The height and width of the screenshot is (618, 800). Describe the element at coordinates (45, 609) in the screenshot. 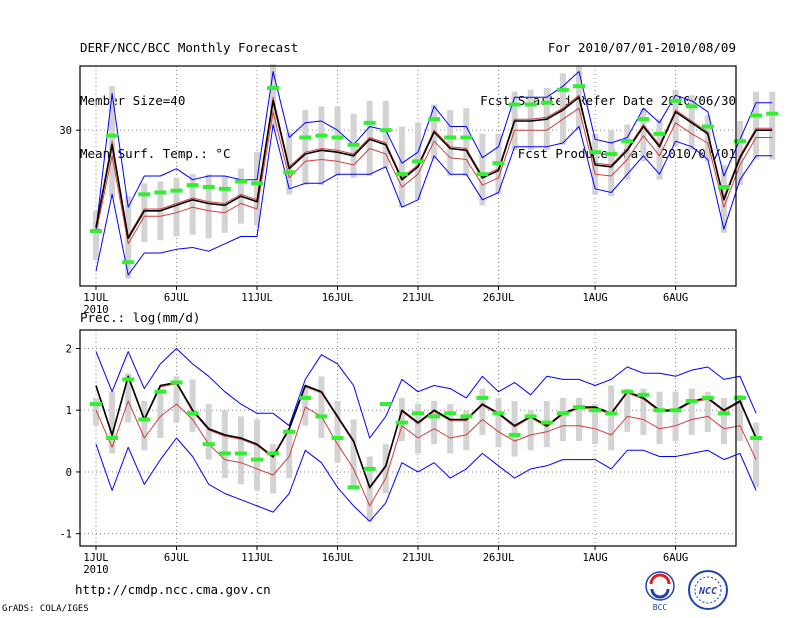

I see `grads-credit: GrADS: COLA/IGES` at that location.